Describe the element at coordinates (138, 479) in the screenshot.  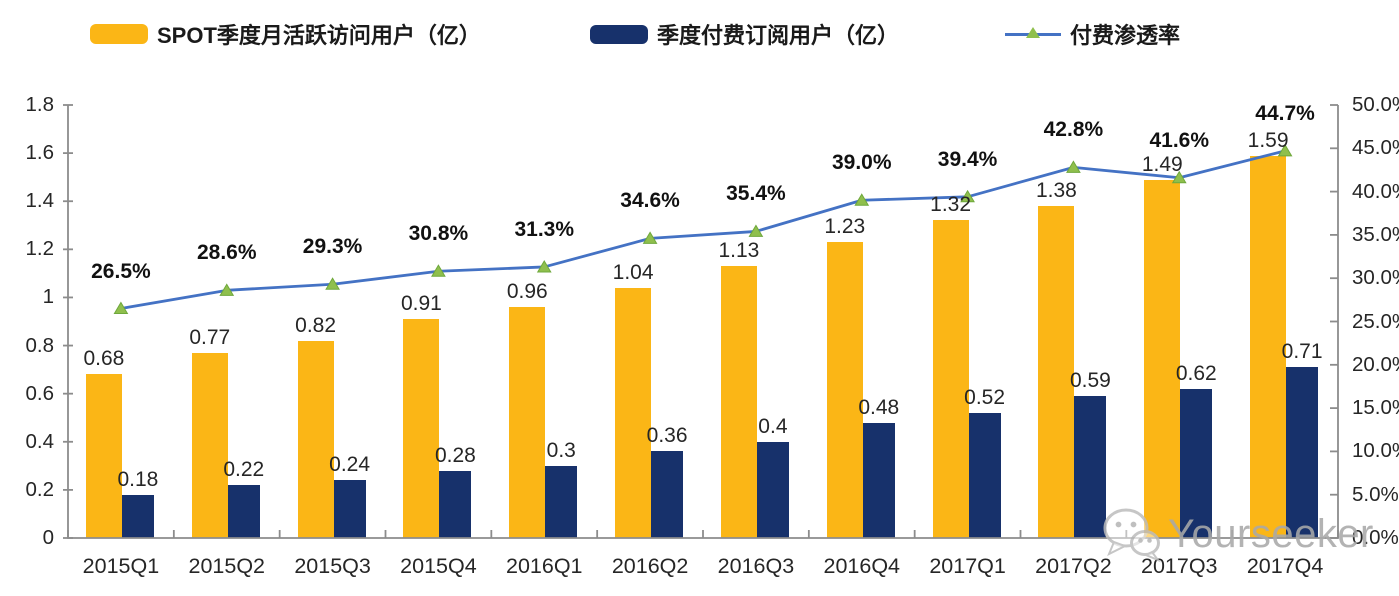
I see `bar-value-label-subscribers: 0.18` at that location.